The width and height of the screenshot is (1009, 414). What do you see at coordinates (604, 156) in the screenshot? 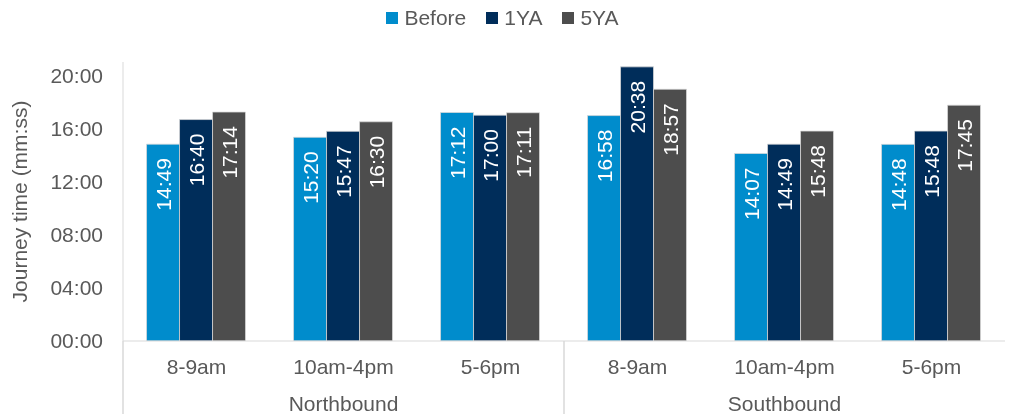
I see `data-label: 16:58` at bounding box center [604, 156].